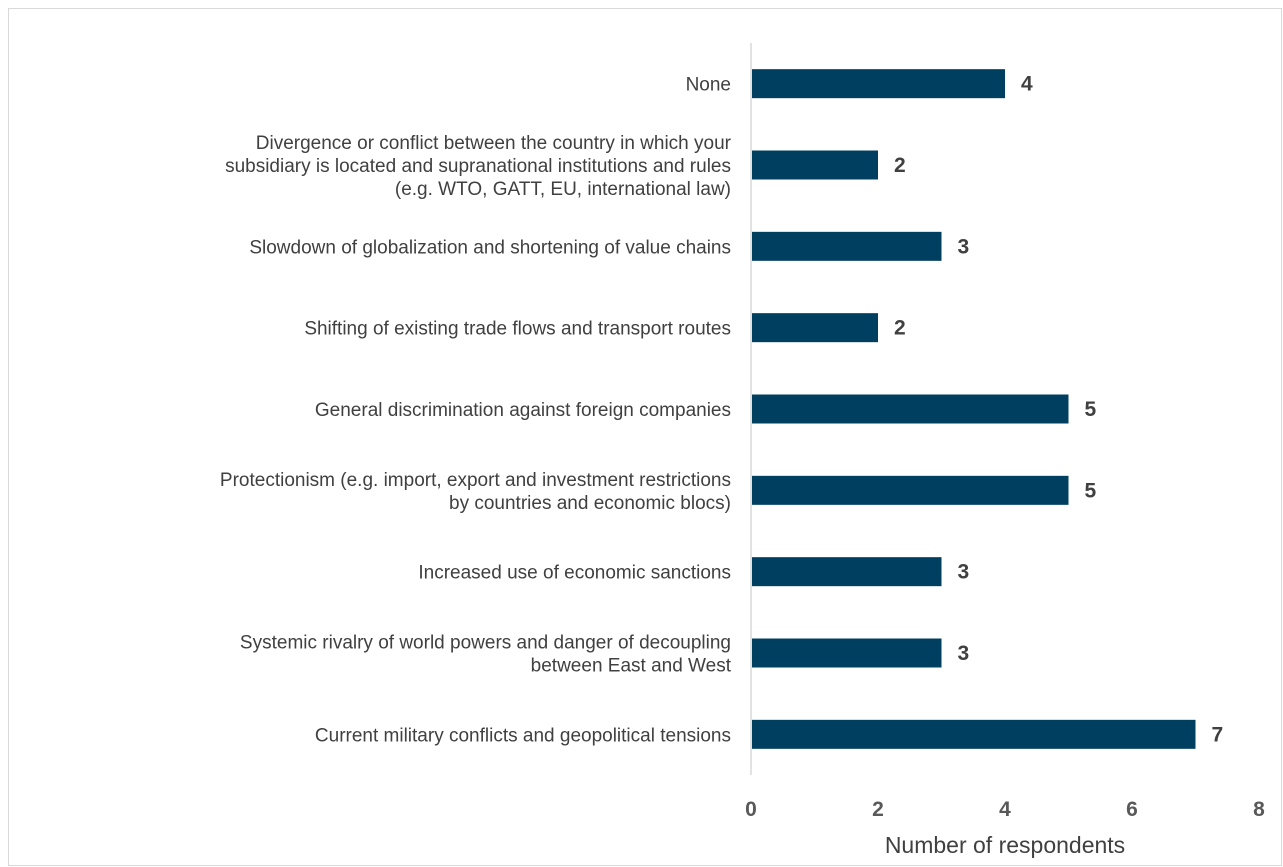 This screenshot has width=1283, height=867. I want to click on x-tick-label-3: 6, so click(1132, 809).